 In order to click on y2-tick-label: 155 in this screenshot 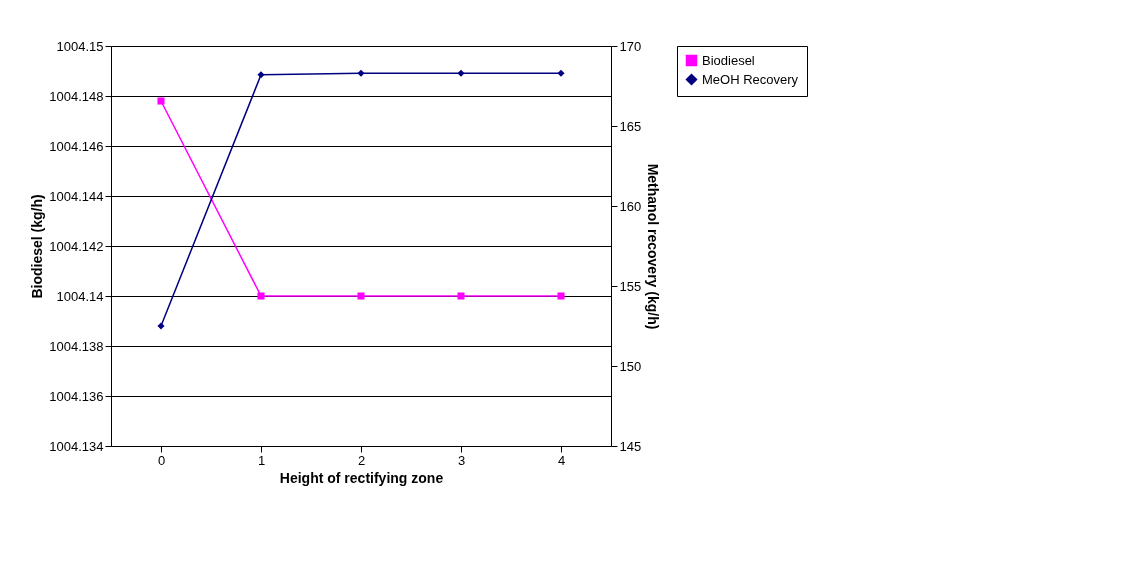, I will do `click(630, 286)`.